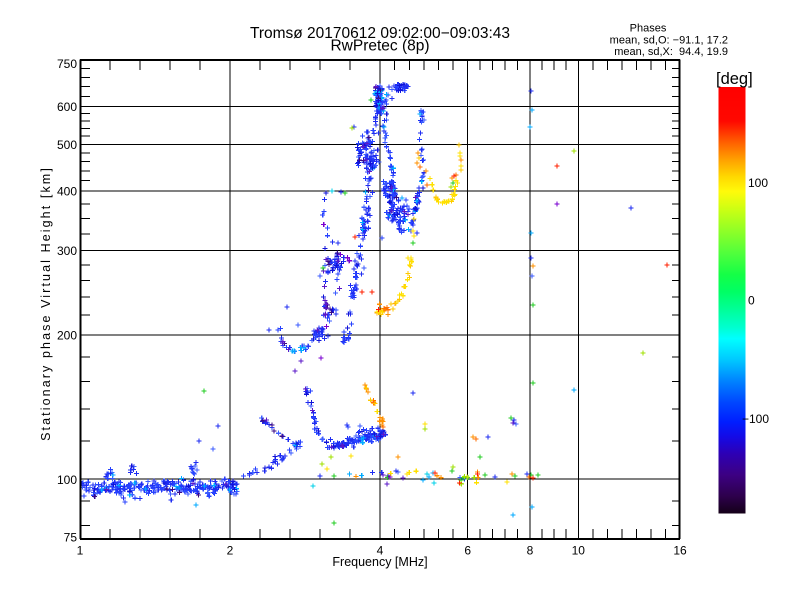  What do you see at coordinates (680, 551) in the screenshot?
I see `svg-text: 16` at bounding box center [680, 551].